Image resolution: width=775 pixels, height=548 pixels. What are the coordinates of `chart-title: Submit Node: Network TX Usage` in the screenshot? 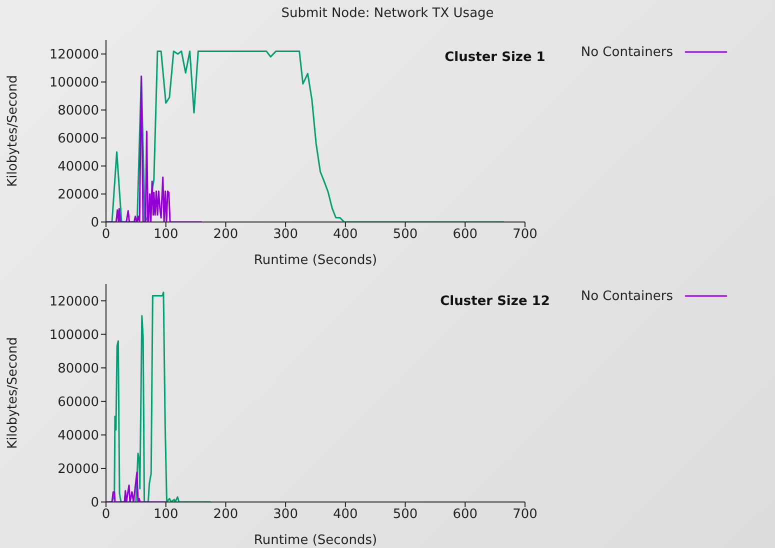 It's located at (387, 13).